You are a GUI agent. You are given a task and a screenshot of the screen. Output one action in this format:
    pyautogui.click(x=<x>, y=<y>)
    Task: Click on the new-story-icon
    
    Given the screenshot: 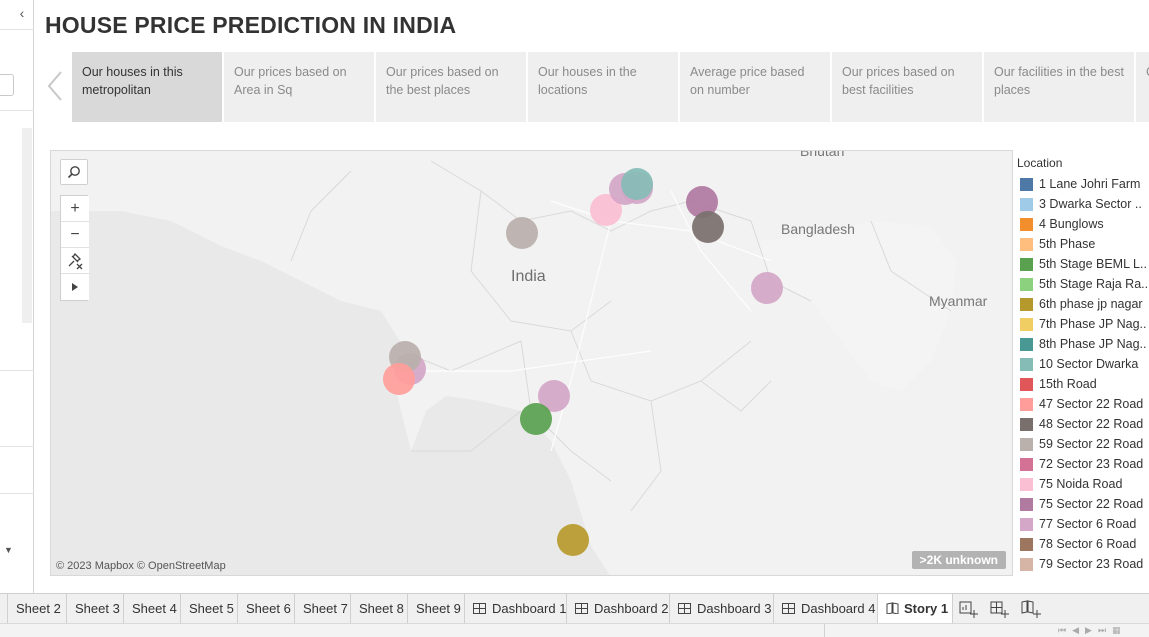 What is the action you would take?
    pyautogui.click(x=1031, y=609)
    